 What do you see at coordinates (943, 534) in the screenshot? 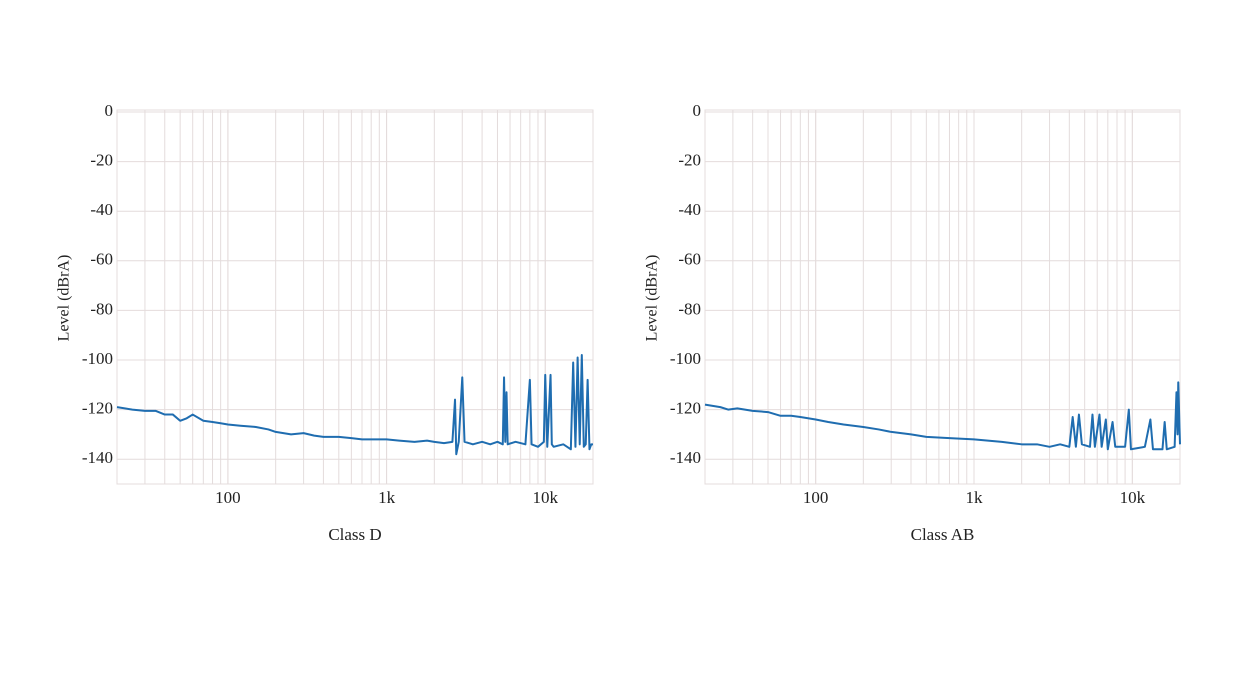
I see `x-axis-label: Class AB` at bounding box center [943, 534].